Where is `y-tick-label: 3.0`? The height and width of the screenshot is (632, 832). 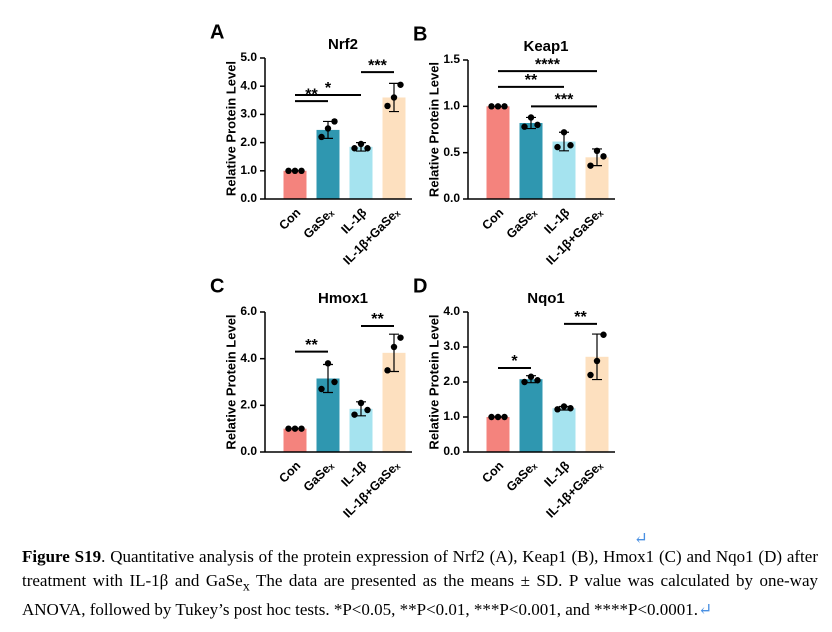 y-tick-label: 3.0 is located at coordinates (451, 346).